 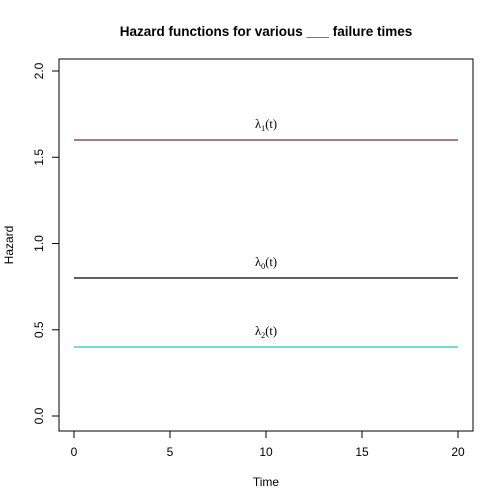 I want to click on x-tick-label: 20, so click(x=458, y=452).